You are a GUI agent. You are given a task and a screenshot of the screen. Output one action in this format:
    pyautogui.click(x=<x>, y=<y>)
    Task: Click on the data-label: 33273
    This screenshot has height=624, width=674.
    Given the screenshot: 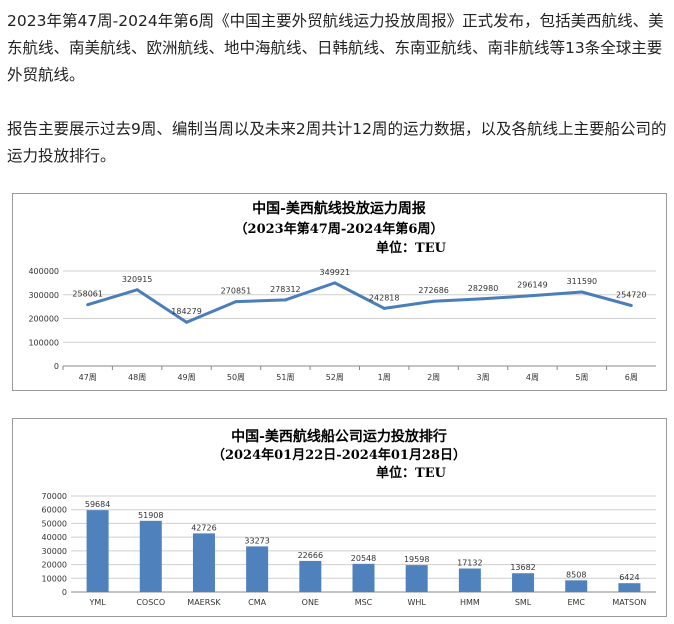 What is the action you would take?
    pyautogui.click(x=256, y=540)
    